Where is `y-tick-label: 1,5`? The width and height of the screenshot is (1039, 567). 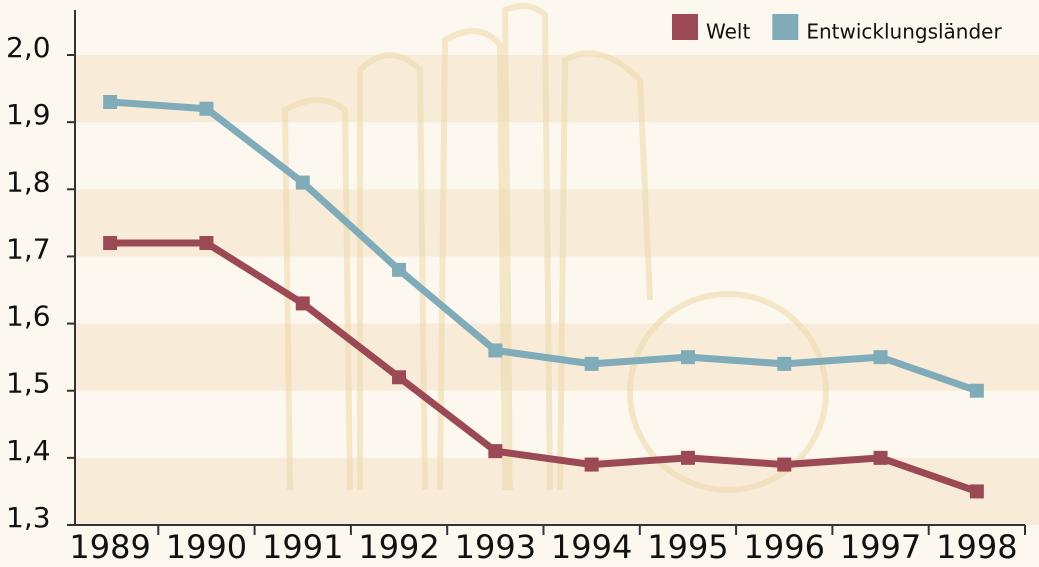
y-tick-label: 1,5 is located at coordinates (28, 383).